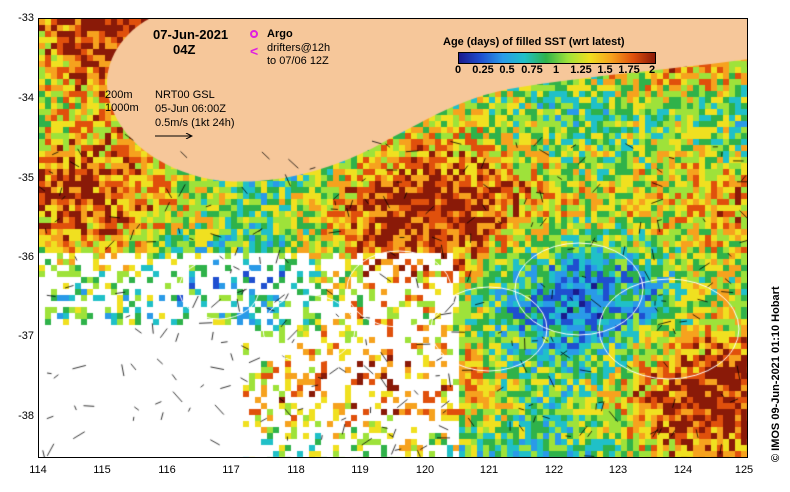 The image size is (790, 492). What do you see at coordinates (489, 470) in the screenshot?
I see `x-tick: 121` at bounding box center [489, 470].